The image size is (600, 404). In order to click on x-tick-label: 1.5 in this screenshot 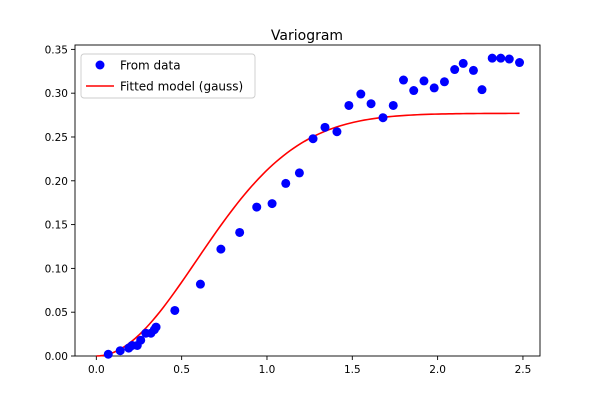, I will do `click(352, 370)`.